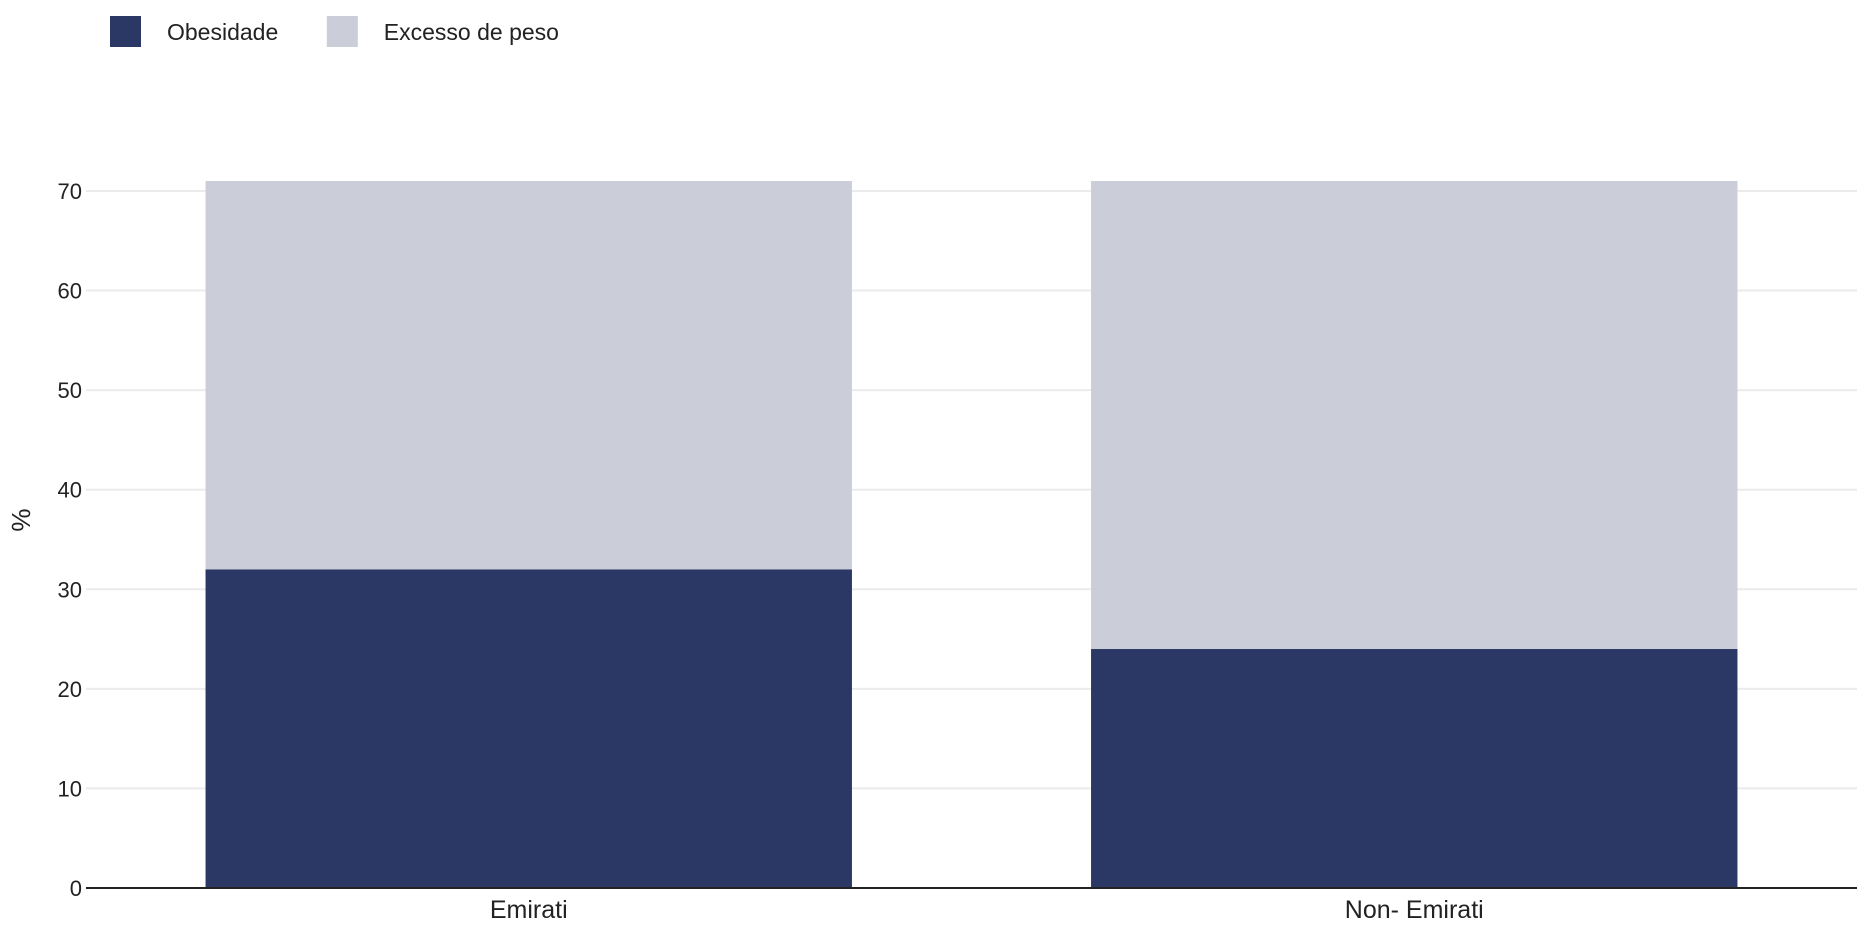  Describe the element at coordinates (1414, 768) in the screenshot. I see `bar-non-emirati-obesidade` at that location.